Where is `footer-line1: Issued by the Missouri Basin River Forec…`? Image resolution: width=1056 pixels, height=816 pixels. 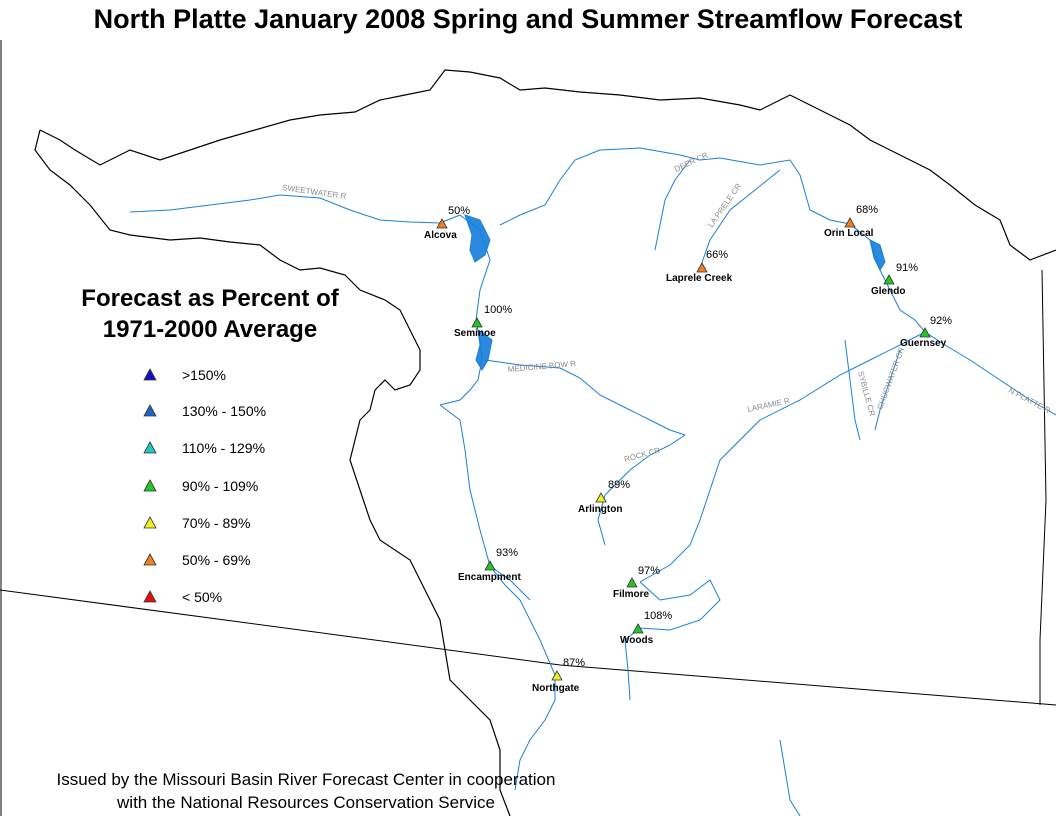 footer-line1: Issued by the Missouri Basin River Forec… is located at coordinates (306, 779).